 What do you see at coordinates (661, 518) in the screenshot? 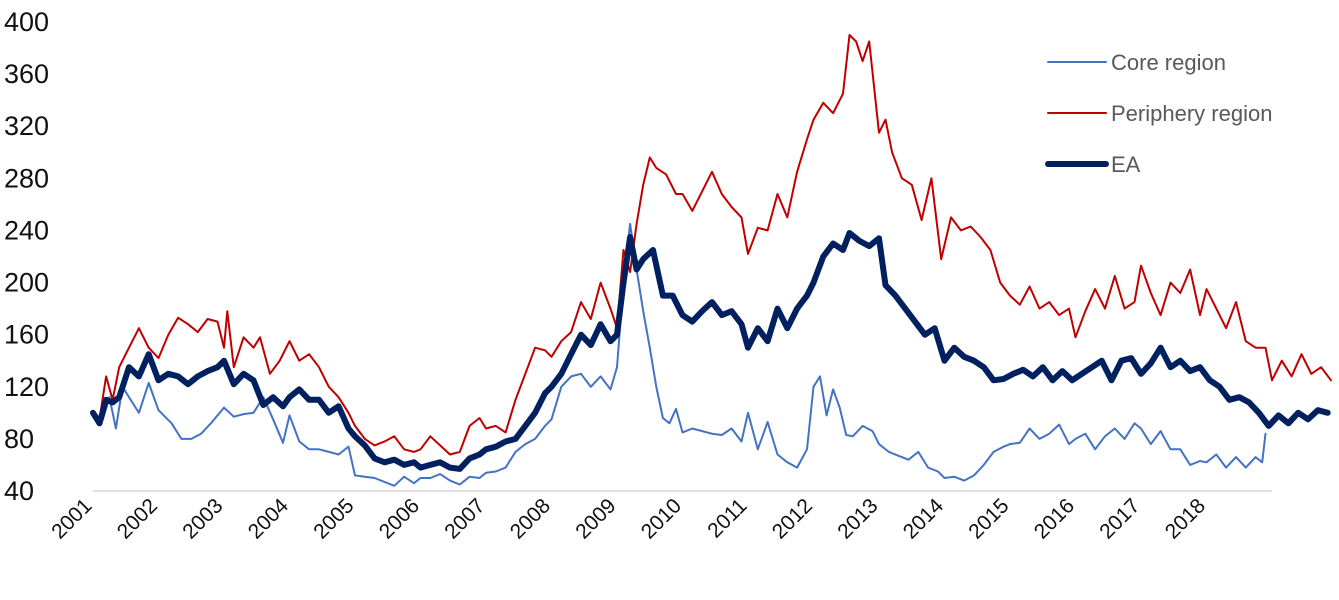
I see `x-tick-label: 2010` at bounding box center [661, 518].